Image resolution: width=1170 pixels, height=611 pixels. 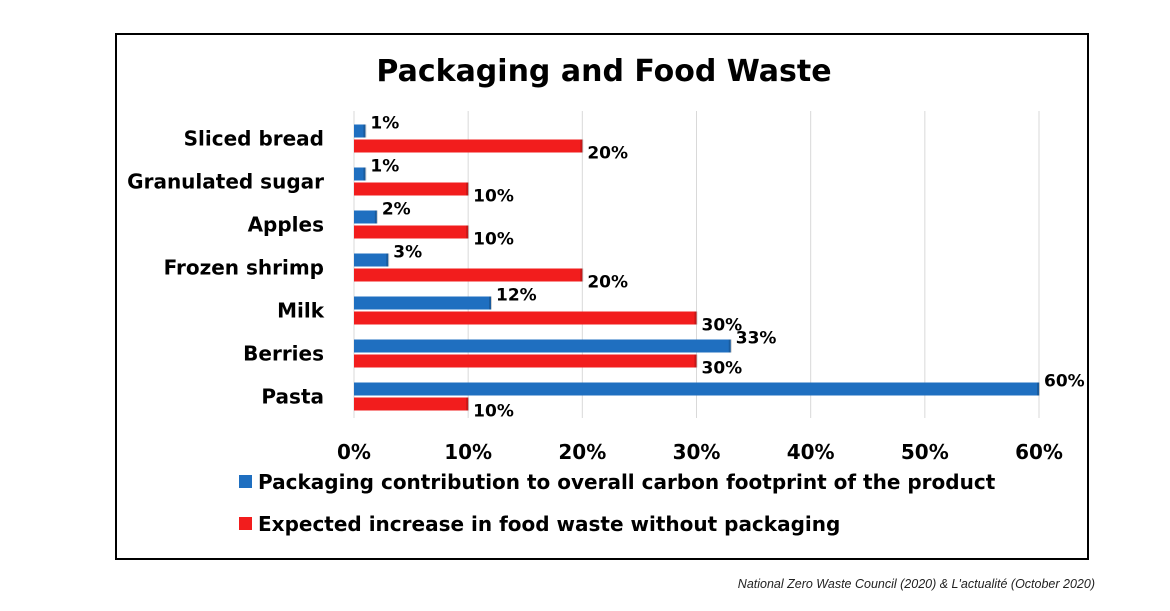 I want to click on x-tick-label: 40%, so click(x=811, y=452).